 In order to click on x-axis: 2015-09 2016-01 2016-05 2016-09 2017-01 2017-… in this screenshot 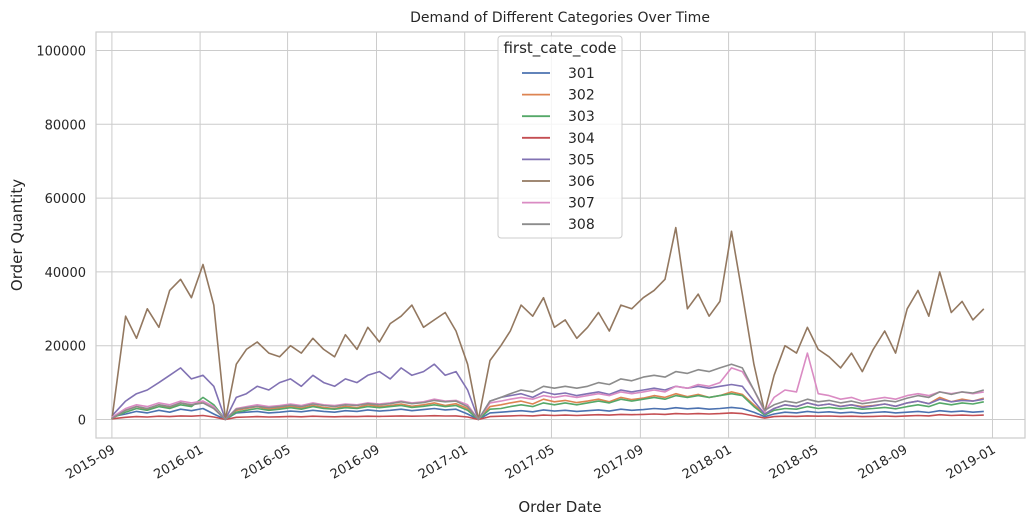, I will do `click(530, 462)`.